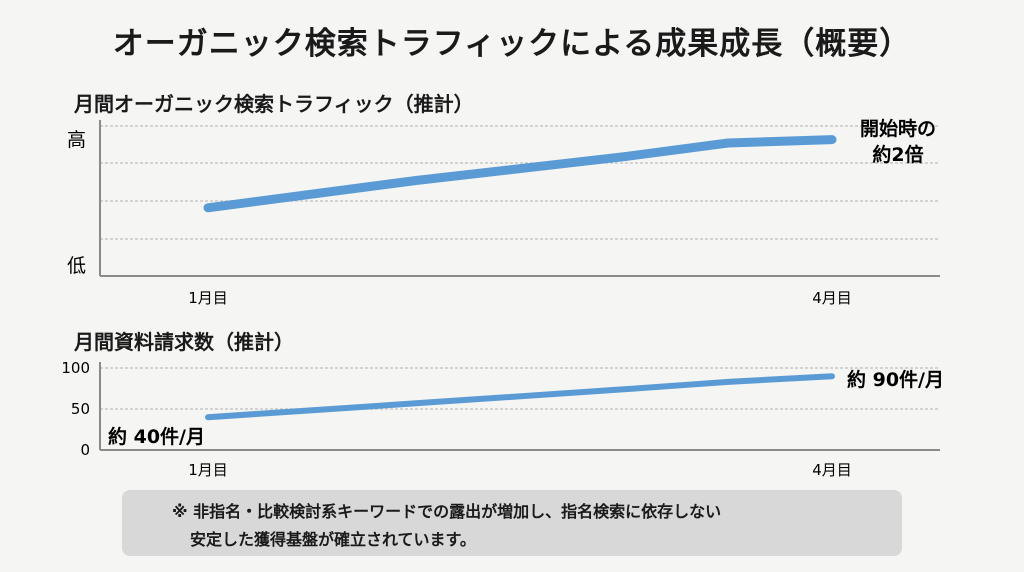 Image resolution: width=1024 pixels, height=572 pixels. Describe the element at coordinates (897, 154) in the screenshot. I see `traffic-annotation-line2: 約2倍` at that location.